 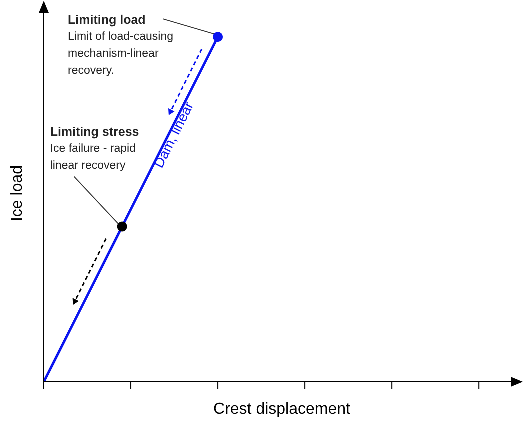 What do you see at coordinates (283, 409) in the screenshot?
I see `x-axis-title: Crest displacement` at bounding box center [283, 409].